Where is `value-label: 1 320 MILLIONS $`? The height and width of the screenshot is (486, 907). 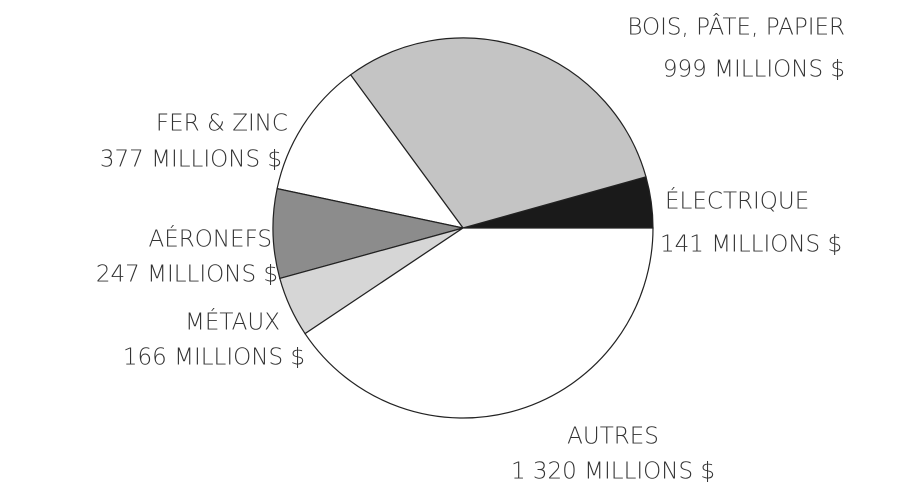 value-label: 1 320 MILLIONS $ is located at coordinates (613, 472).